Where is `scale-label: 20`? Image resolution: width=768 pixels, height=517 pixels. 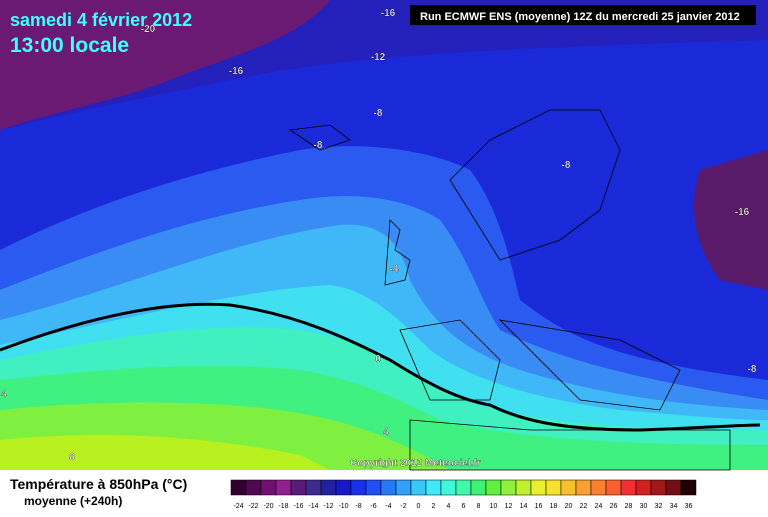 scale-label: 20 is located at coordinates (569, 506).